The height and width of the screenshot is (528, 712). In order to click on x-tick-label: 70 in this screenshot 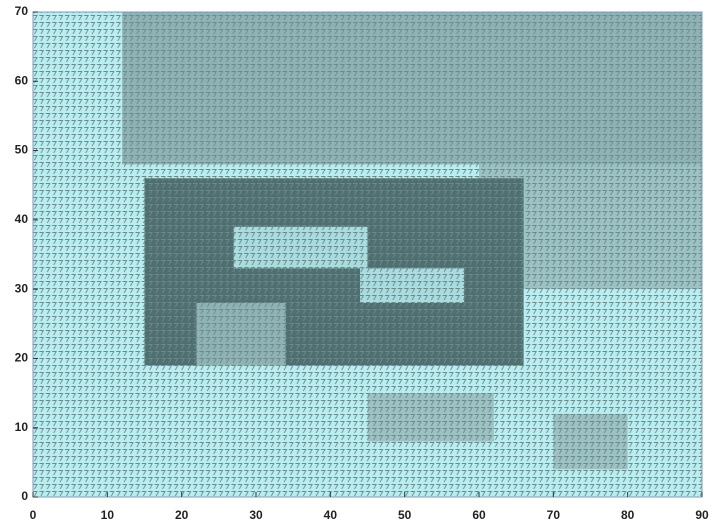, I will do `click(554, 515)`.